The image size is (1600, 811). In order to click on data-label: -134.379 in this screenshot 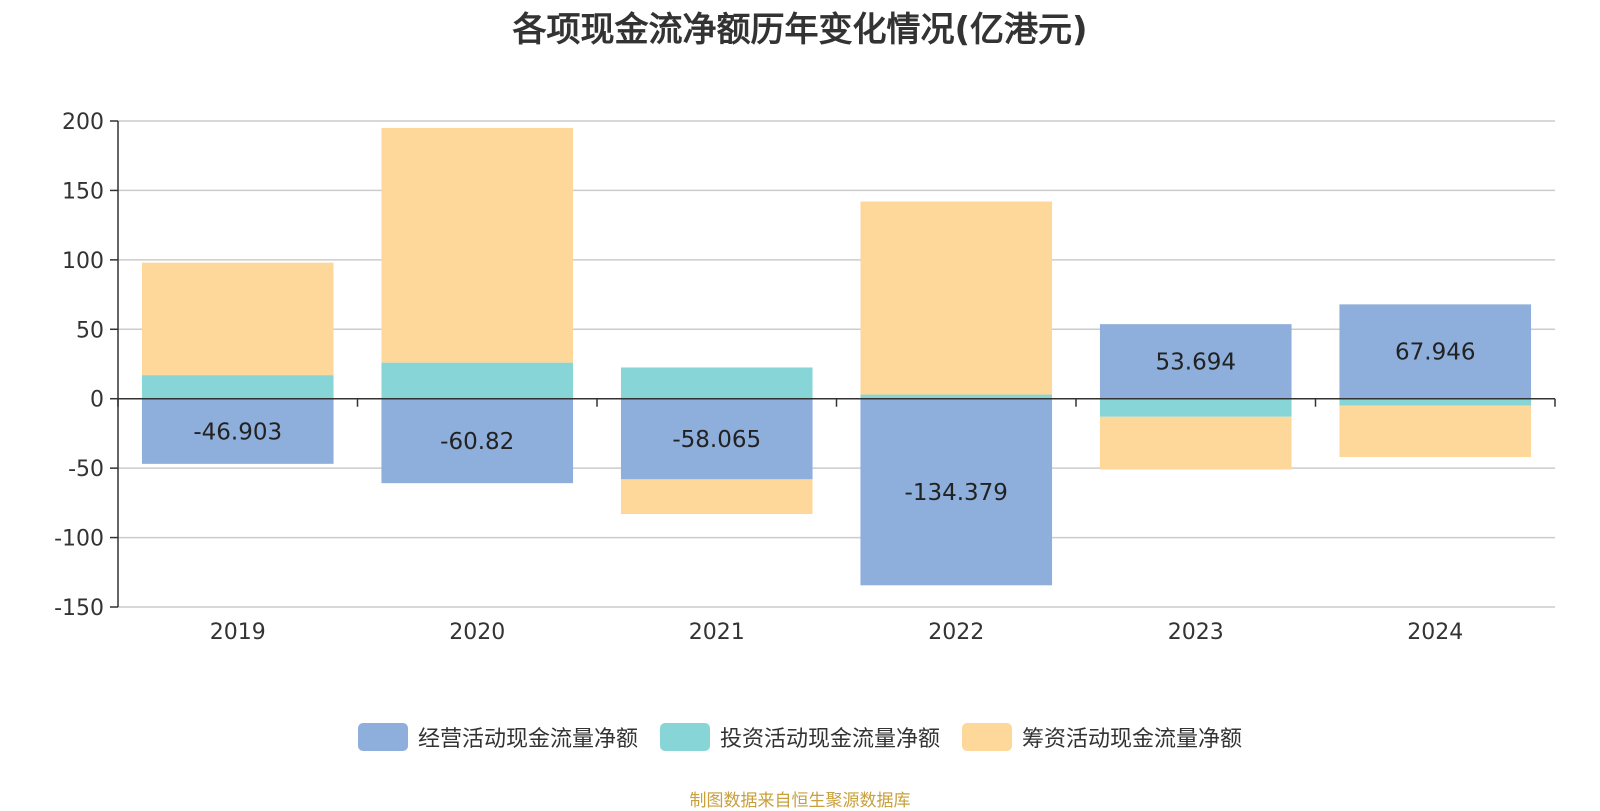, I will do `click(956, 493)`.